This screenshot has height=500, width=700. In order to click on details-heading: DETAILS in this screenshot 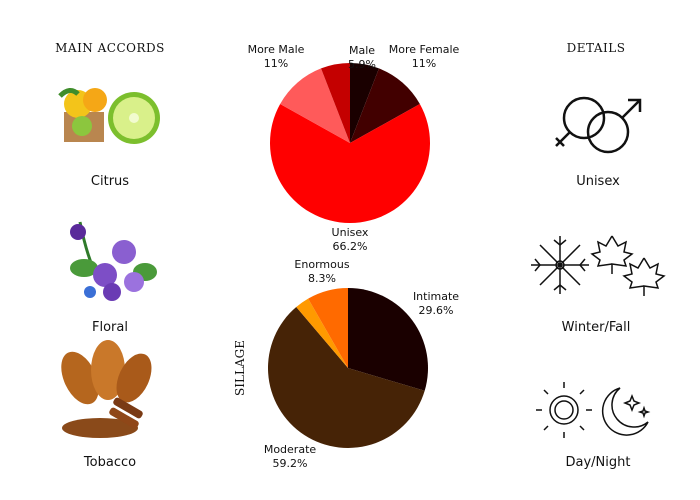, I will do `click(596, 48)`.